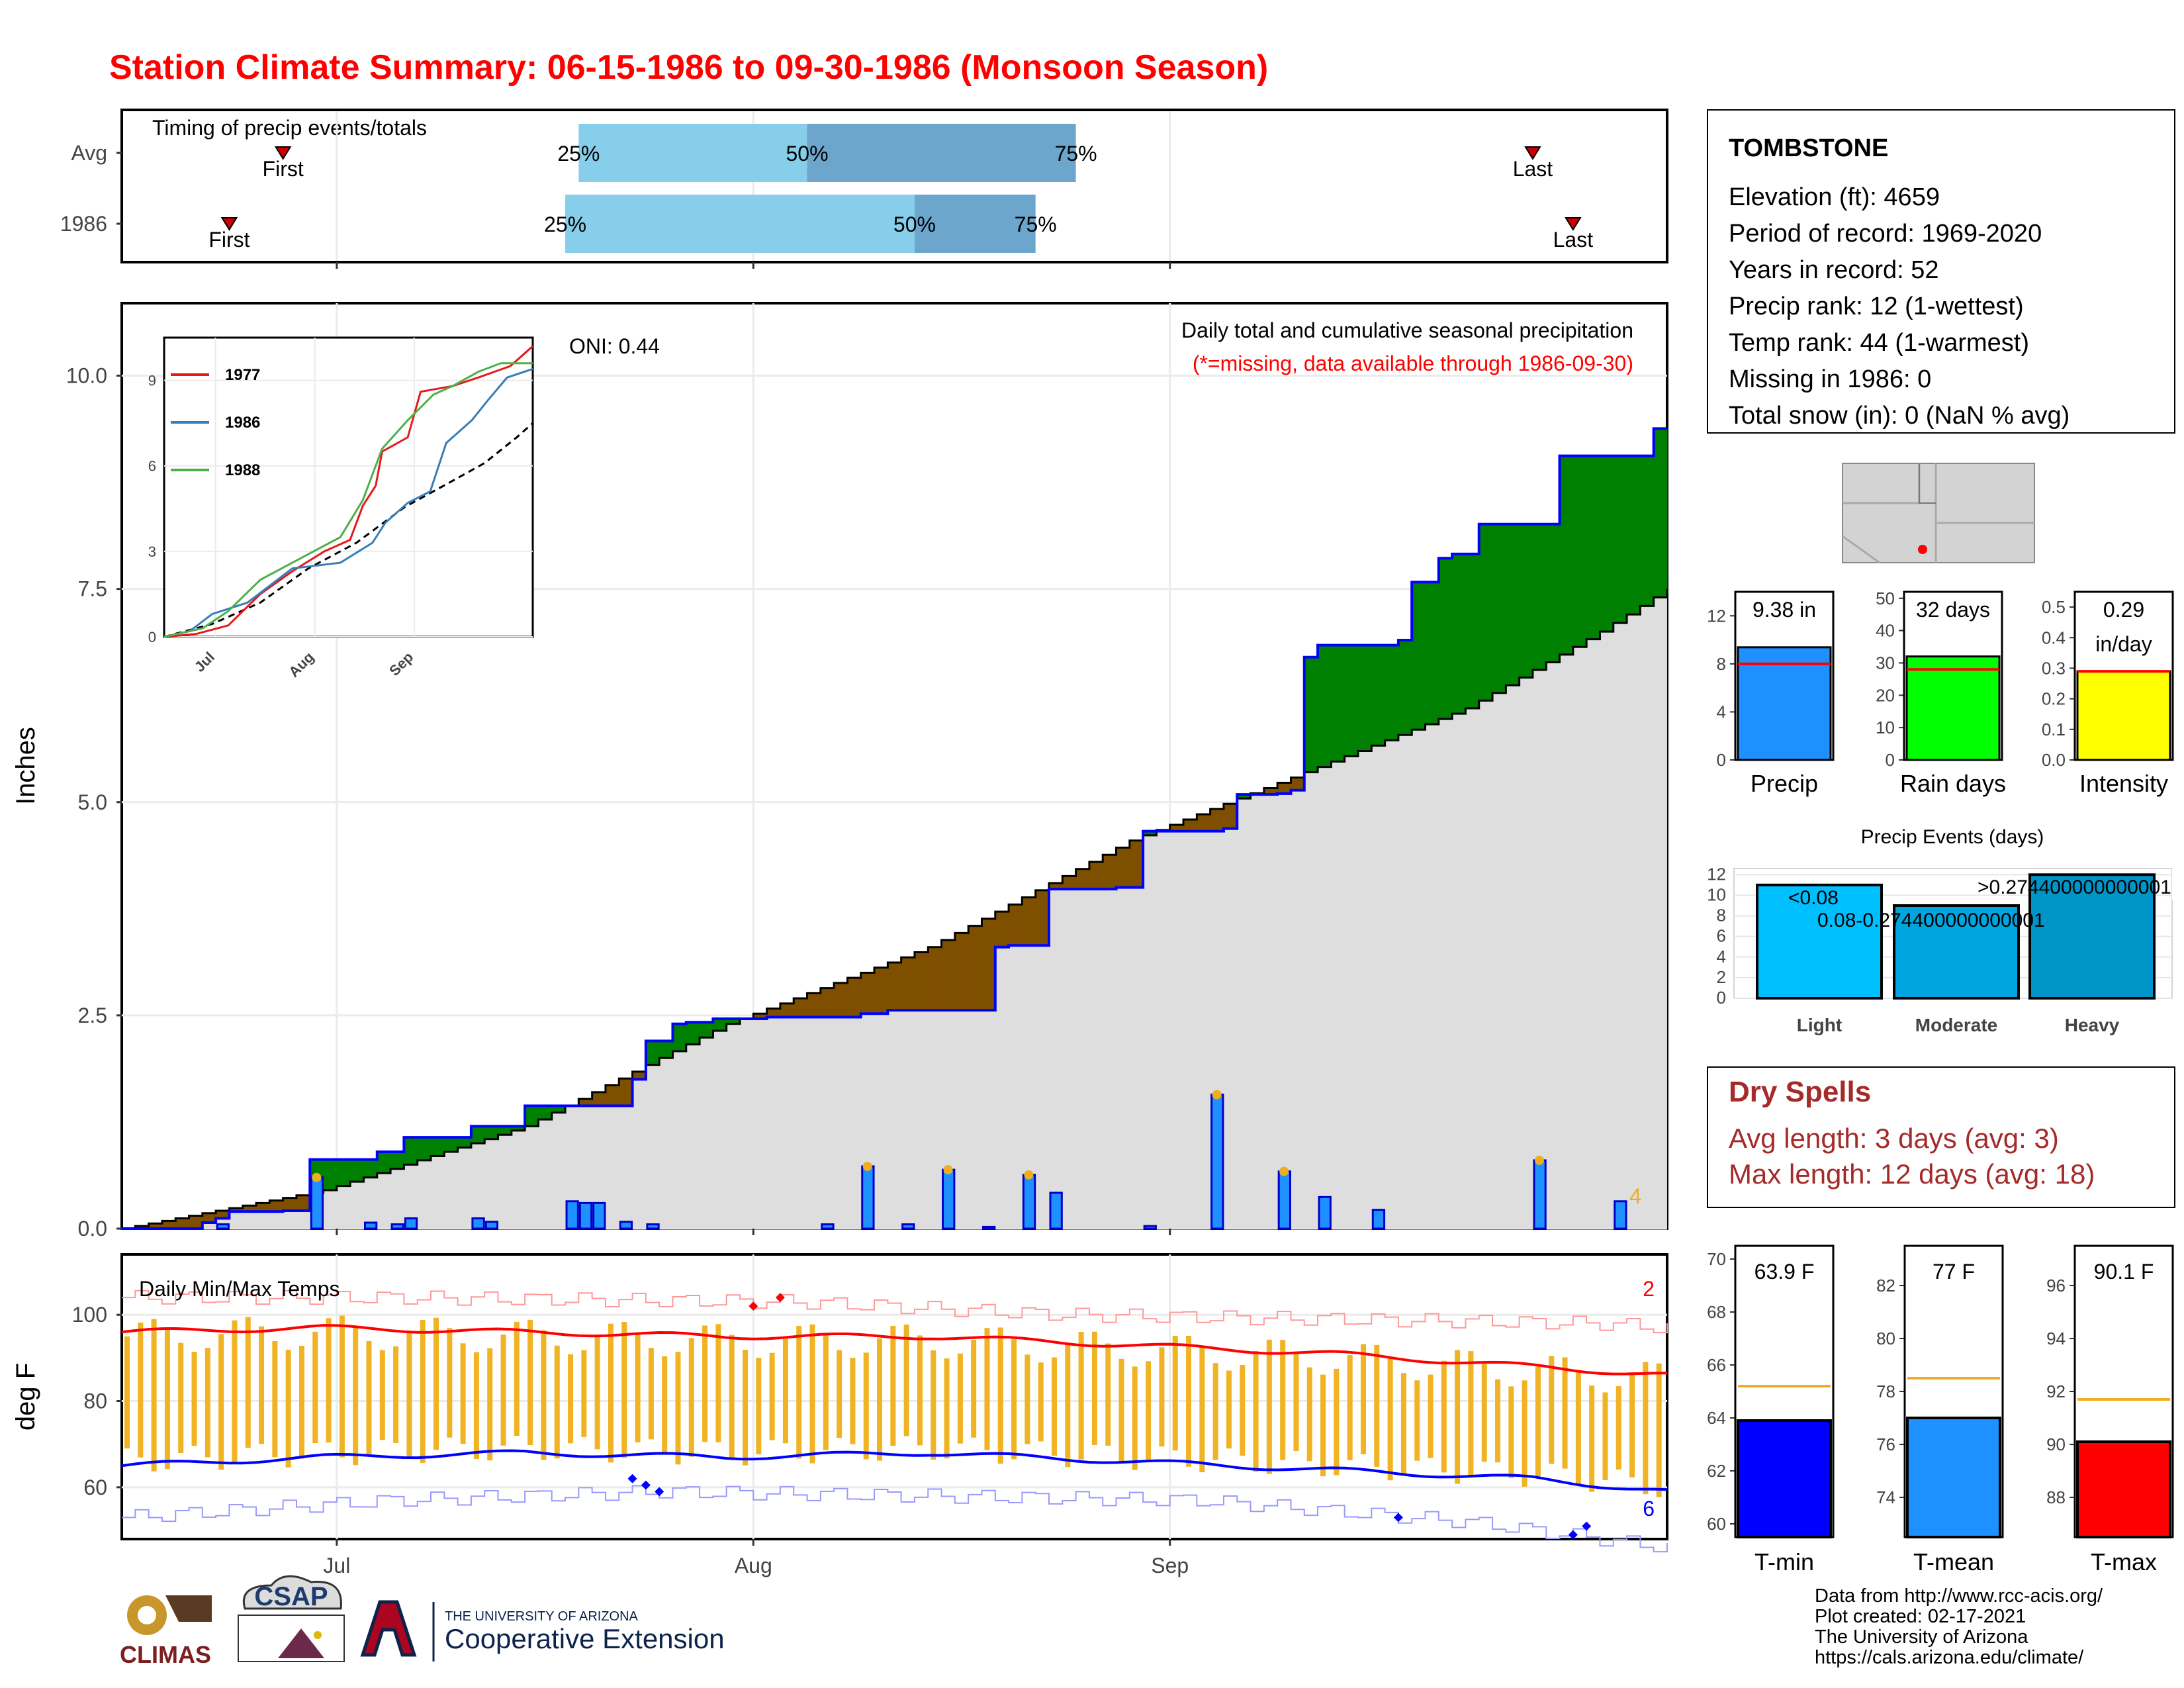 The image size is (2184, 1688). What do you see at coordinates (1721, 998) in the screenshot?
I see `events-ytick-label: 0` at bounding box center [1721, 998].